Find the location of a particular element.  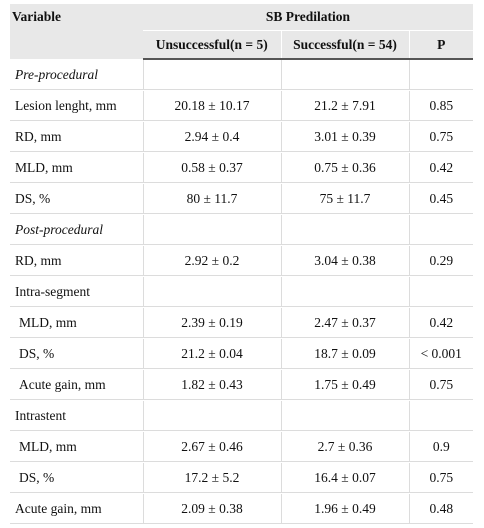

successful-value: 1.75 ± 0.49 is located at coordinates (345, 385).